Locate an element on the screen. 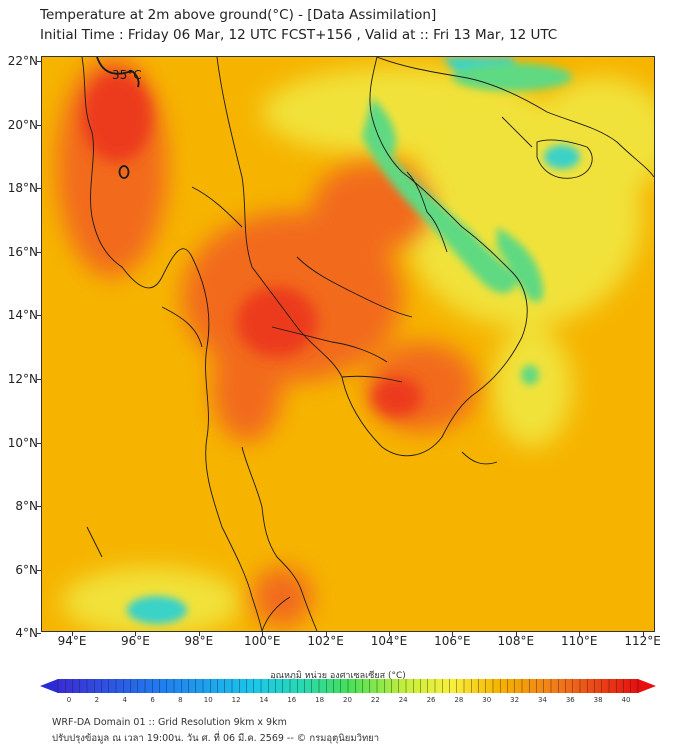  colorbar is located at coordinates (348, 686).